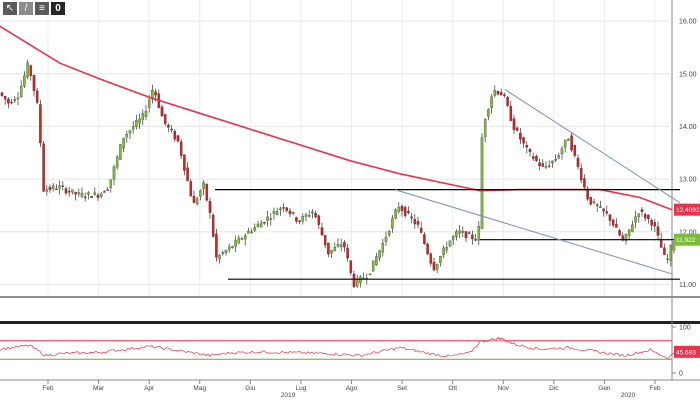  I want to click on x-tick-label: Lug, so click(300, 388).